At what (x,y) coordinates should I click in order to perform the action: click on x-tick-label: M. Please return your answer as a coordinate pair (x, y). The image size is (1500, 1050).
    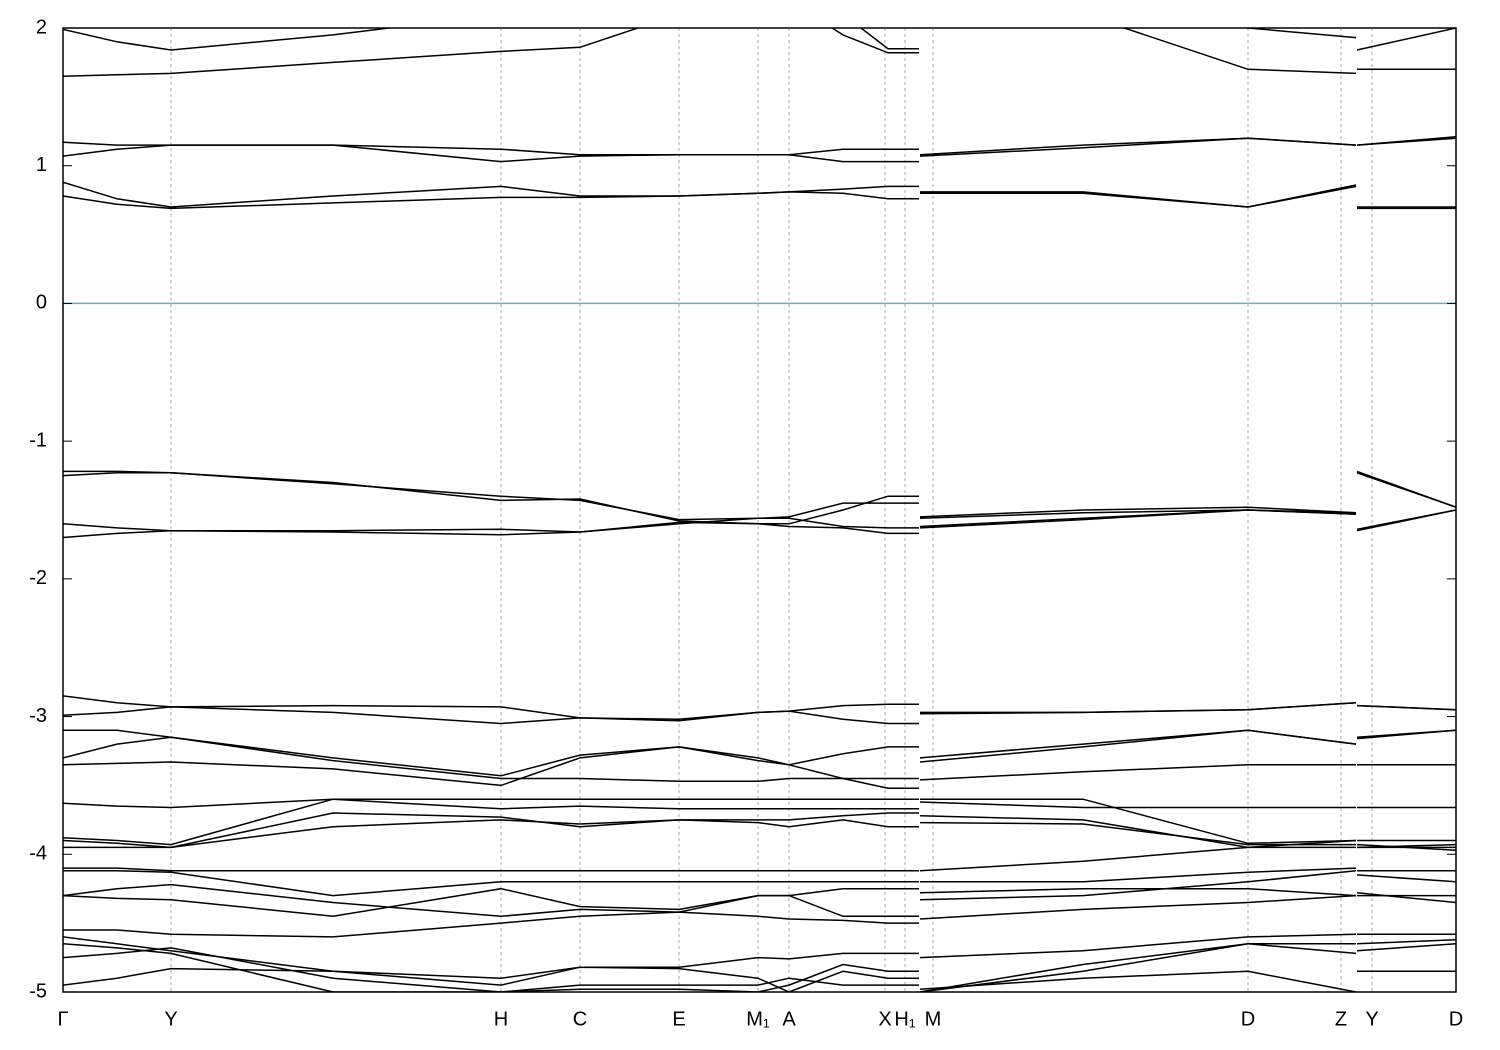
    Looking at the image, I should click on (933, 1019).